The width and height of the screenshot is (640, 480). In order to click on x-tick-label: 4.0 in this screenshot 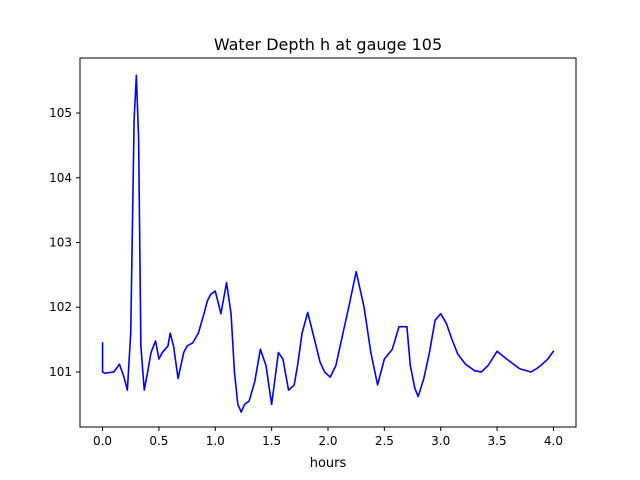, I will do `click(553, 441)`.